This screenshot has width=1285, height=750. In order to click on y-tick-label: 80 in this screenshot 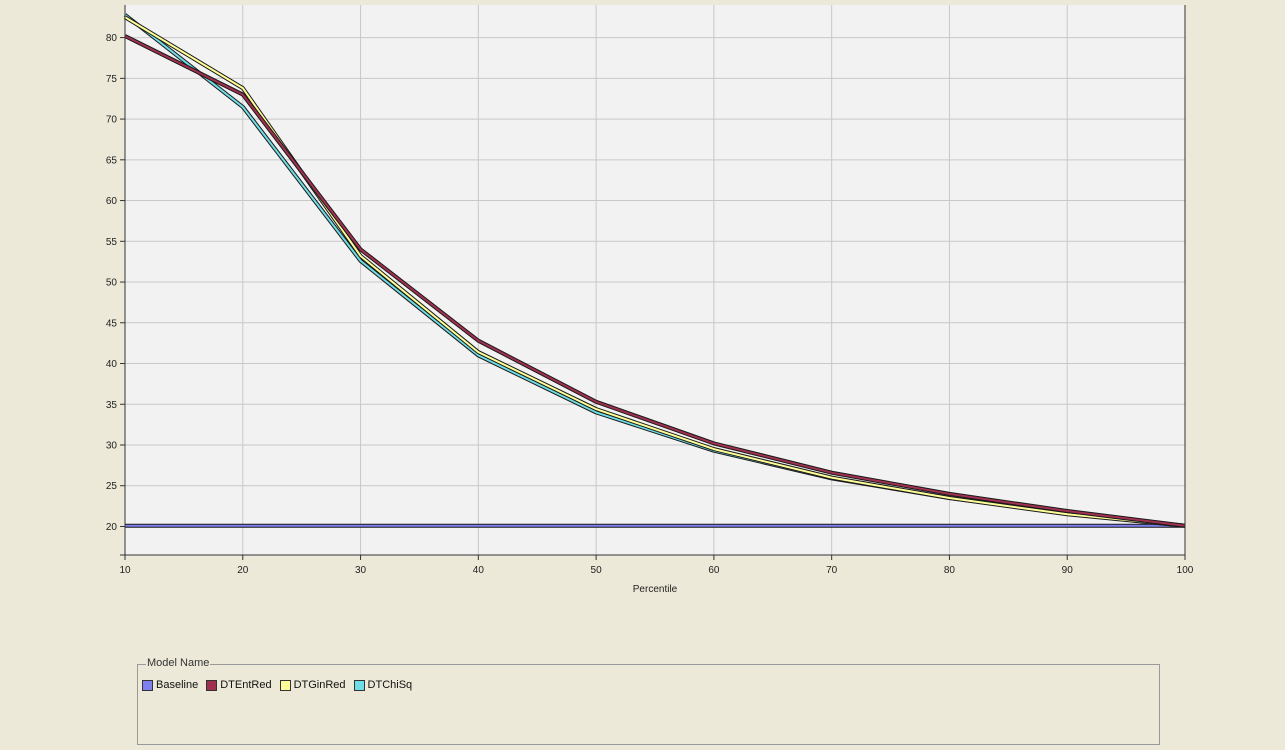, I will do `click(112, 38)`.